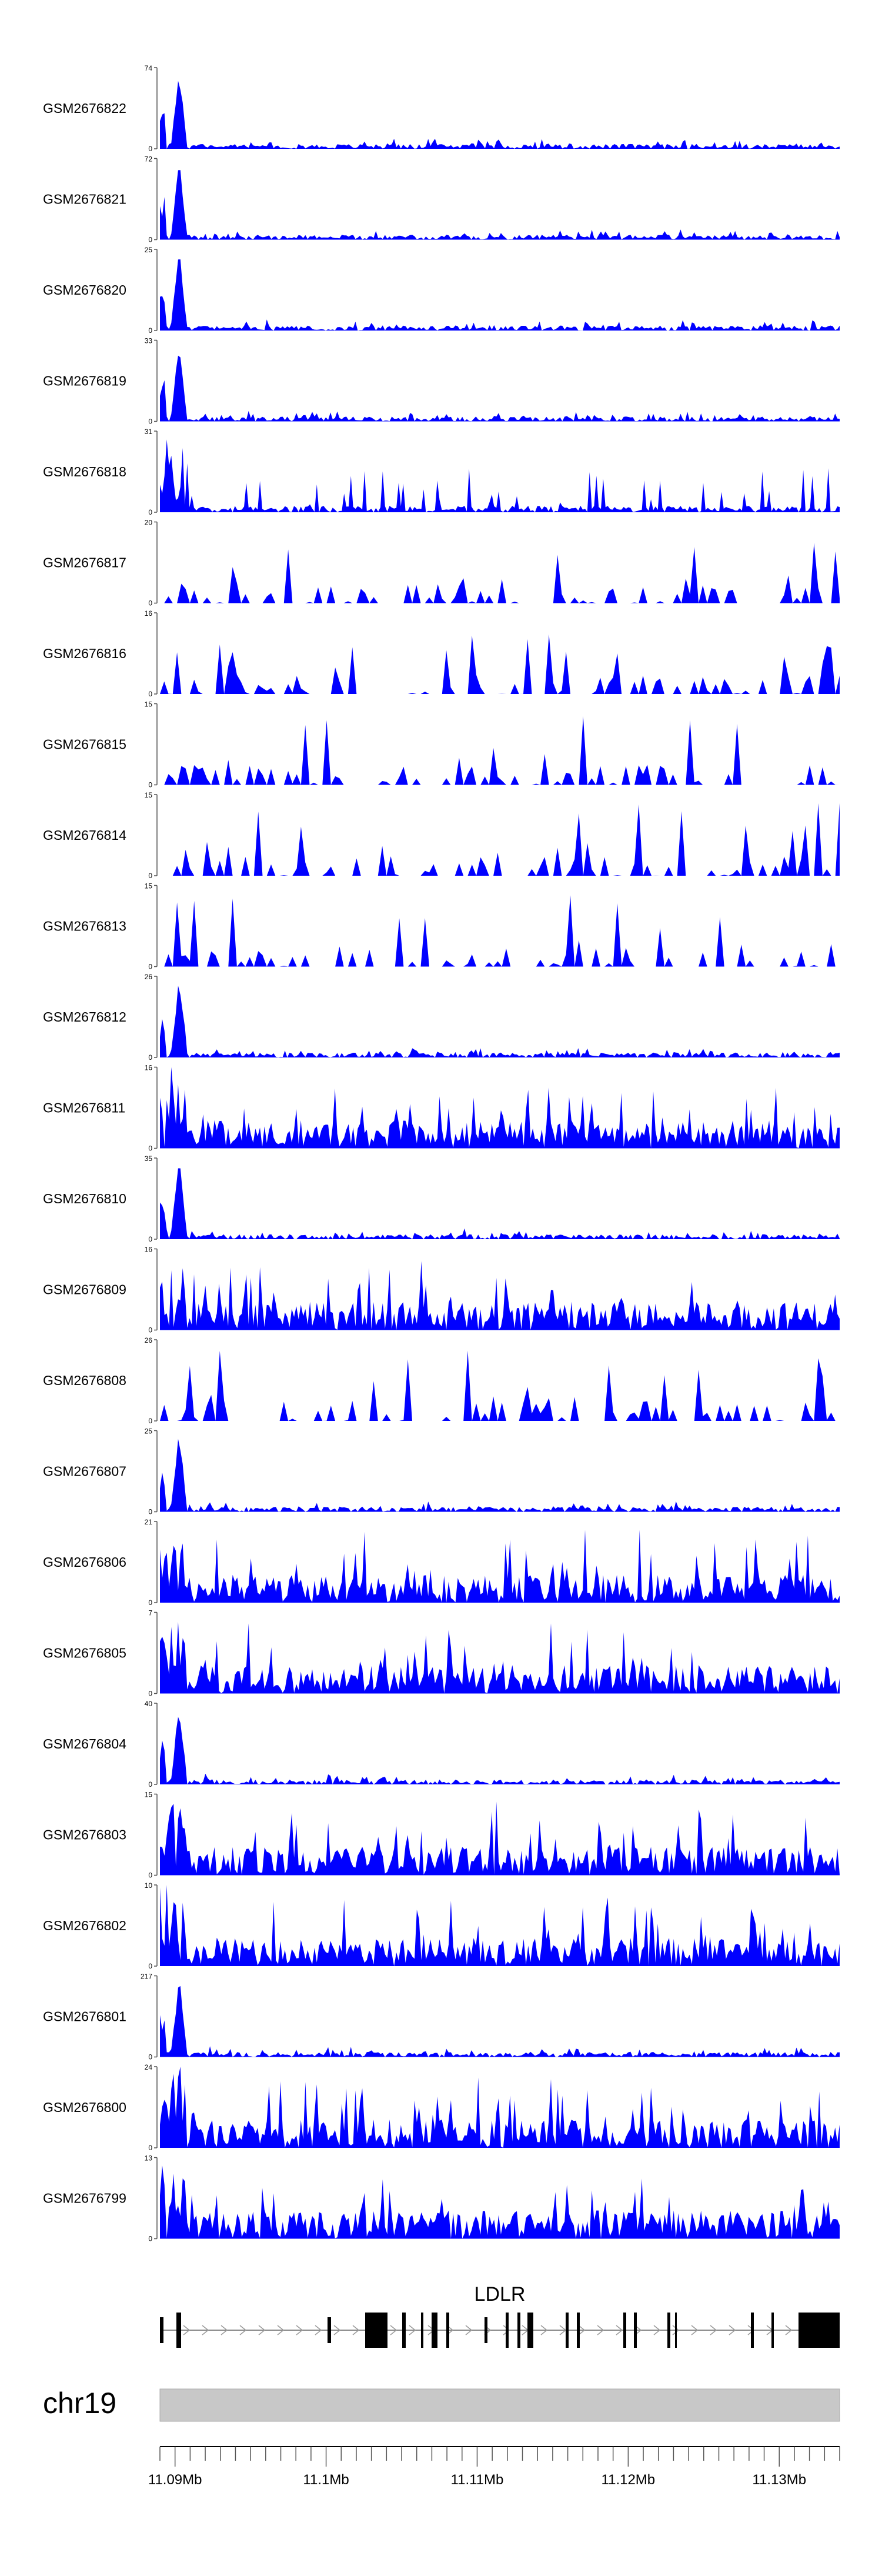 This screenshot has height=2576, width=882. What do you see at coordinates (84, 1653) in the screenshot?
I see `track-label: GSM2676805` at bounding box center [84, 1653].